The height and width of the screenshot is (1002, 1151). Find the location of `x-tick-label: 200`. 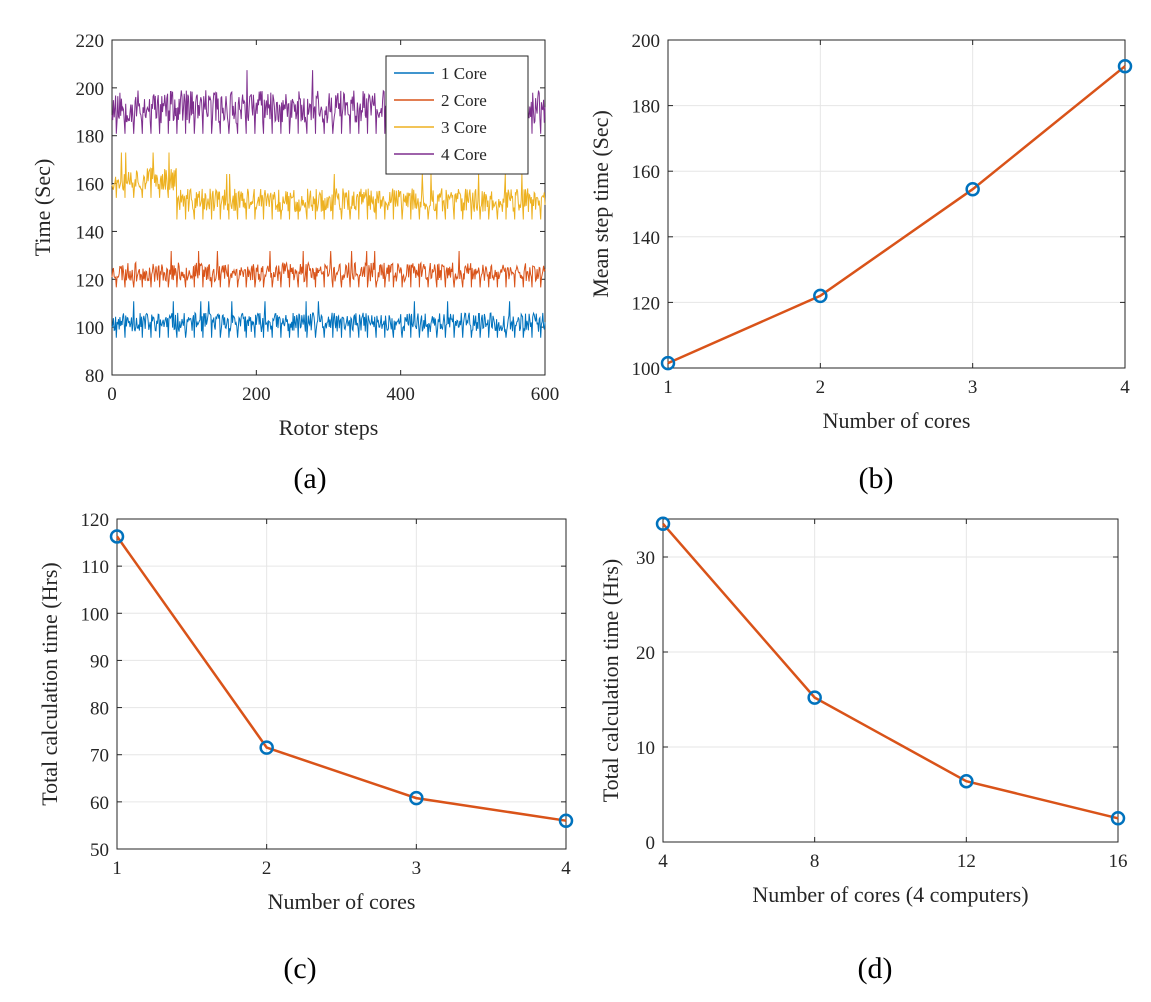

x-tick-label: 200 is located at coordinates (256, 394).